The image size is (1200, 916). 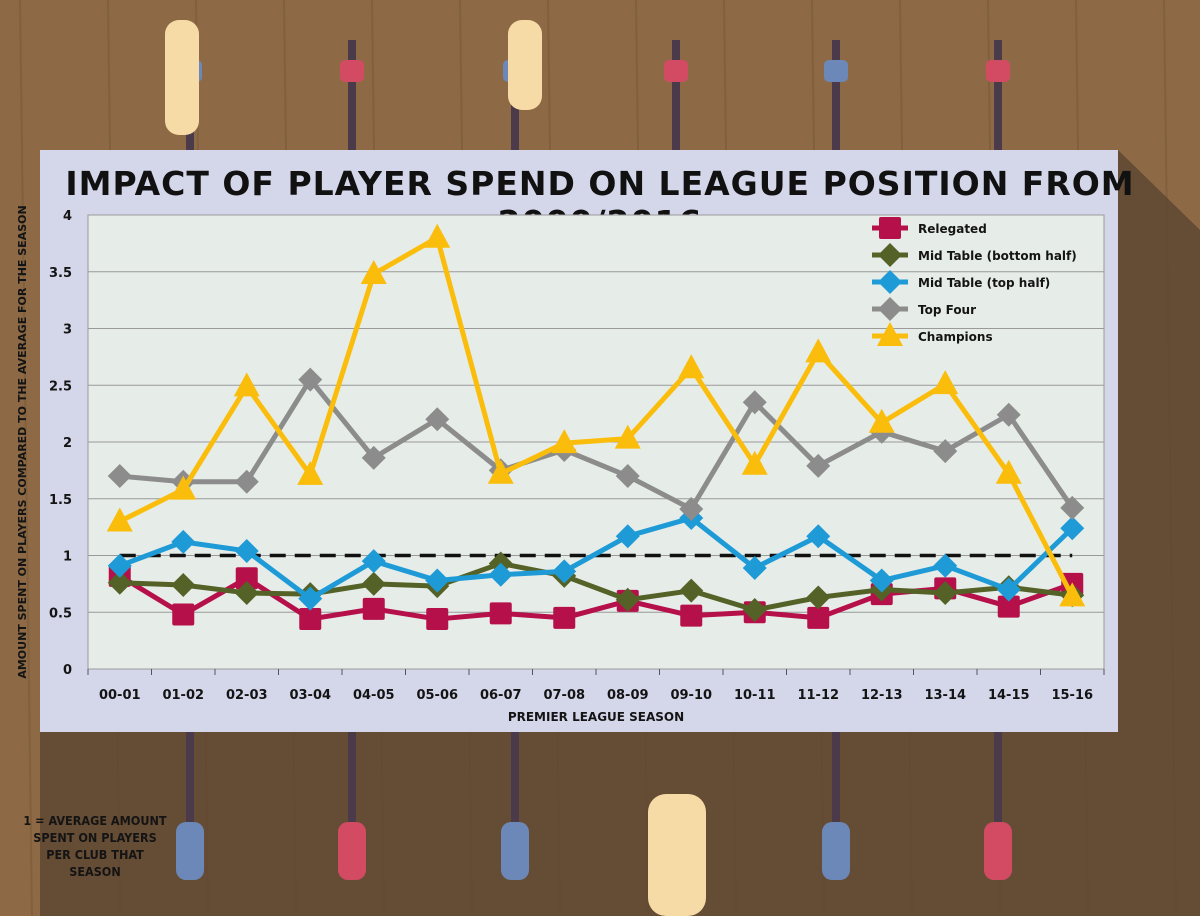 What do you see at coordinates (67, 557) in the screenshot?
I see `y-tick-label: 1` at bounding box center [67, 557].